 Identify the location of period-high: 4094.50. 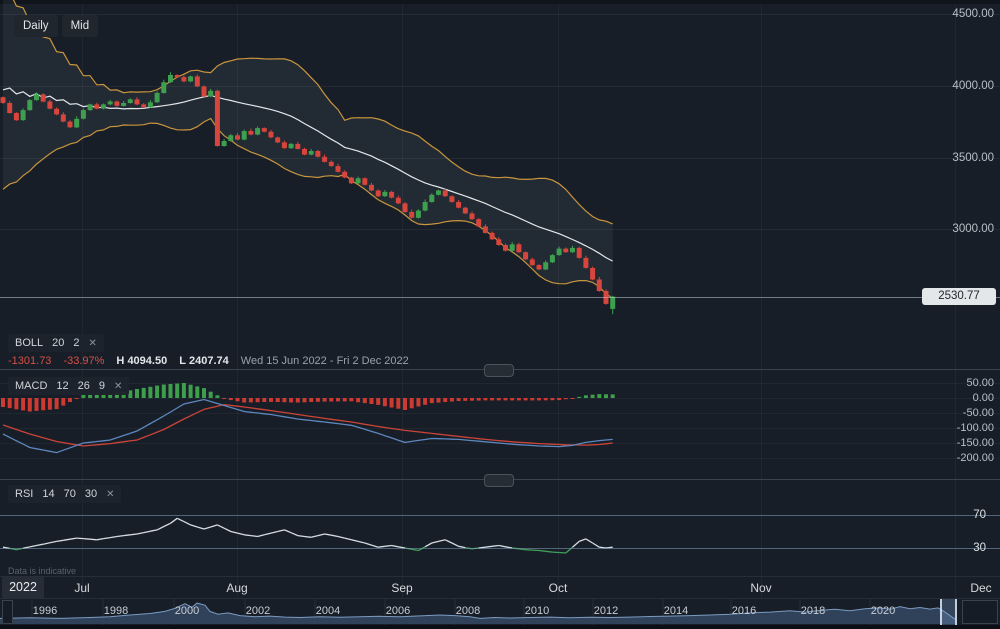
(147, 361).